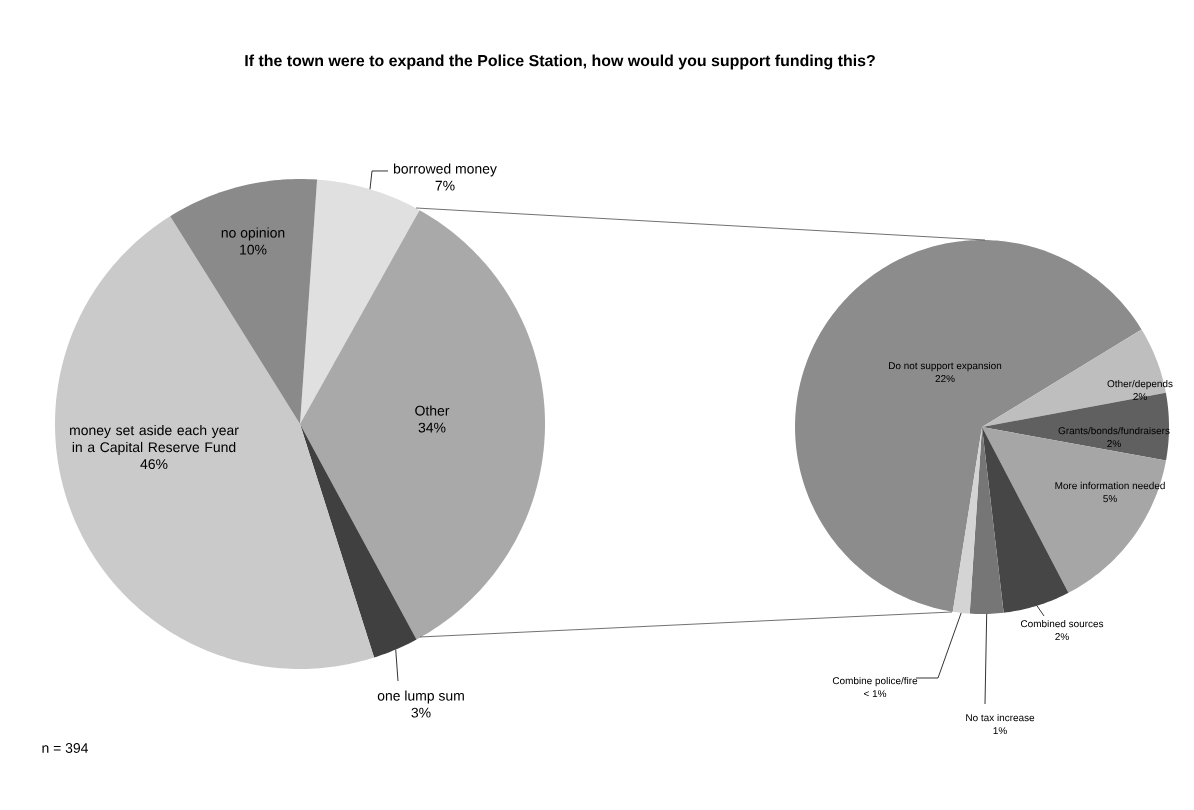 This screenshot has width=1194, height=810. Describe the element at coordinates (560, 62) in the screenshot. I see `chart-title: If the town were to expand the Police Station, how would you support funding this?` at that location.